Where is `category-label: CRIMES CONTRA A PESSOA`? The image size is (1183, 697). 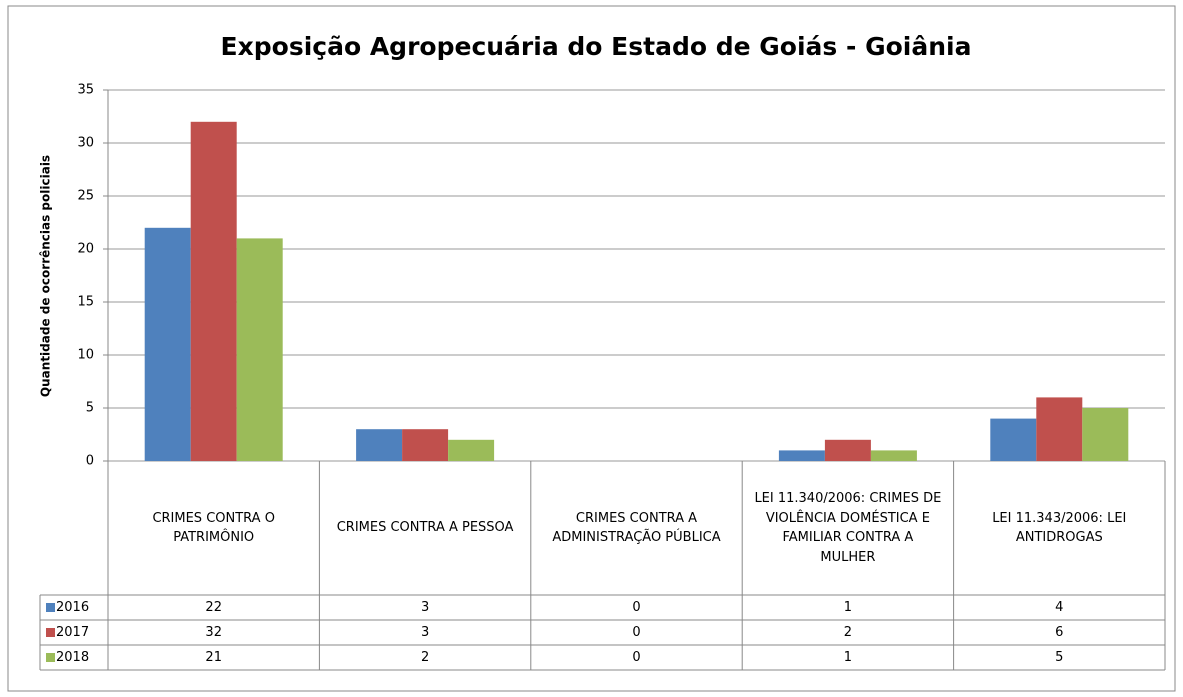 category-label: CRIMES CONTRA A PESSOA is located at coordinates (425, 528).